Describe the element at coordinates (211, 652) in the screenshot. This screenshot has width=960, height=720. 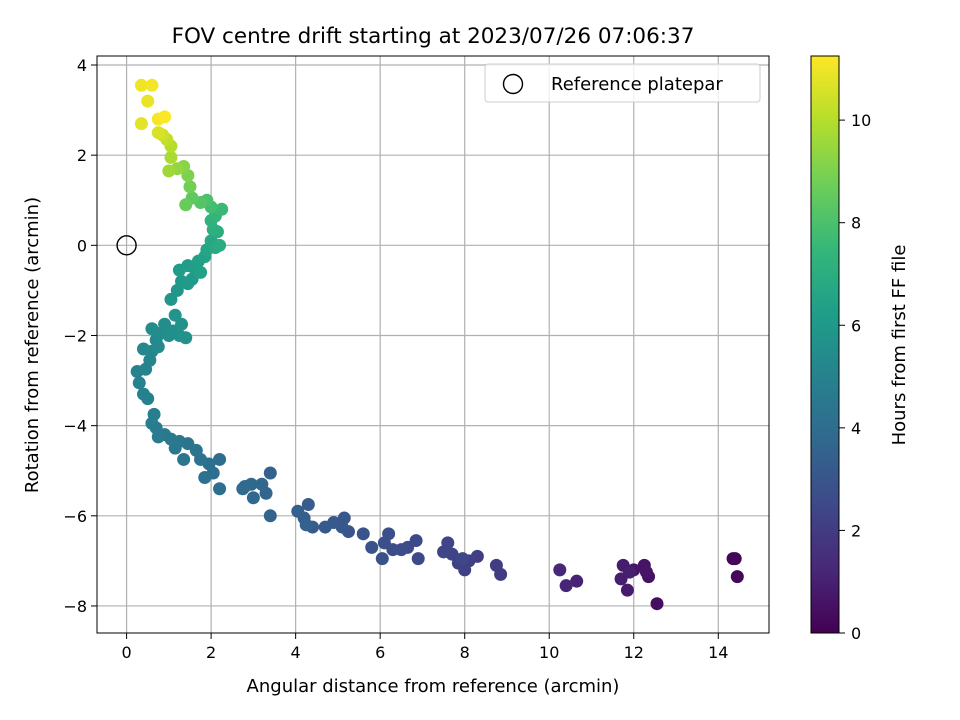
I see `x-tick-label: 2` at that location.